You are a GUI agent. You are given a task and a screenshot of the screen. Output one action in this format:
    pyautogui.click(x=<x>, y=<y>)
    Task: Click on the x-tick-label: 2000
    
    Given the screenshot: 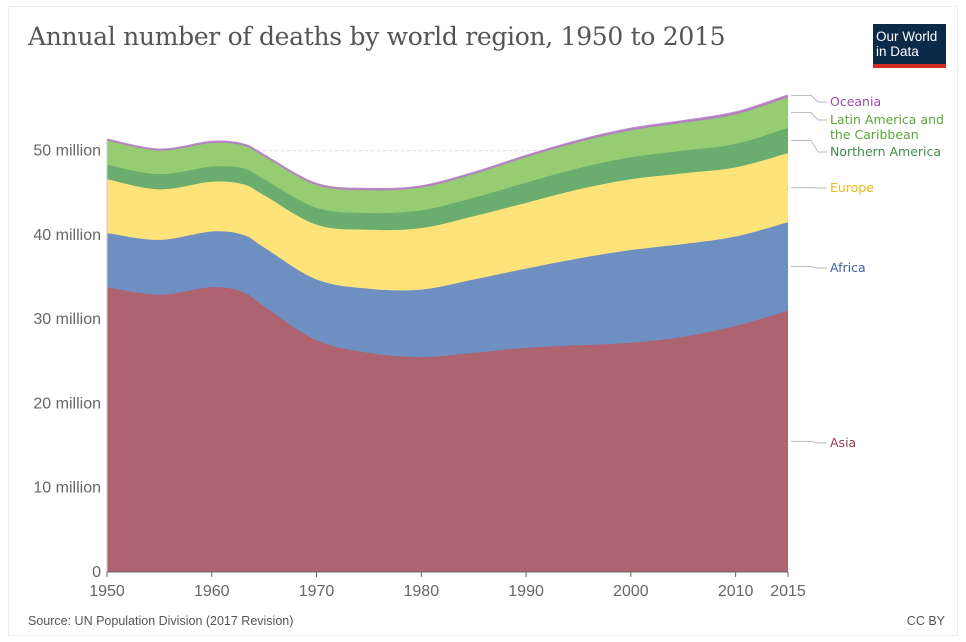 What is the action you would take?
    pyautogui.click(x=631, y=591)
    